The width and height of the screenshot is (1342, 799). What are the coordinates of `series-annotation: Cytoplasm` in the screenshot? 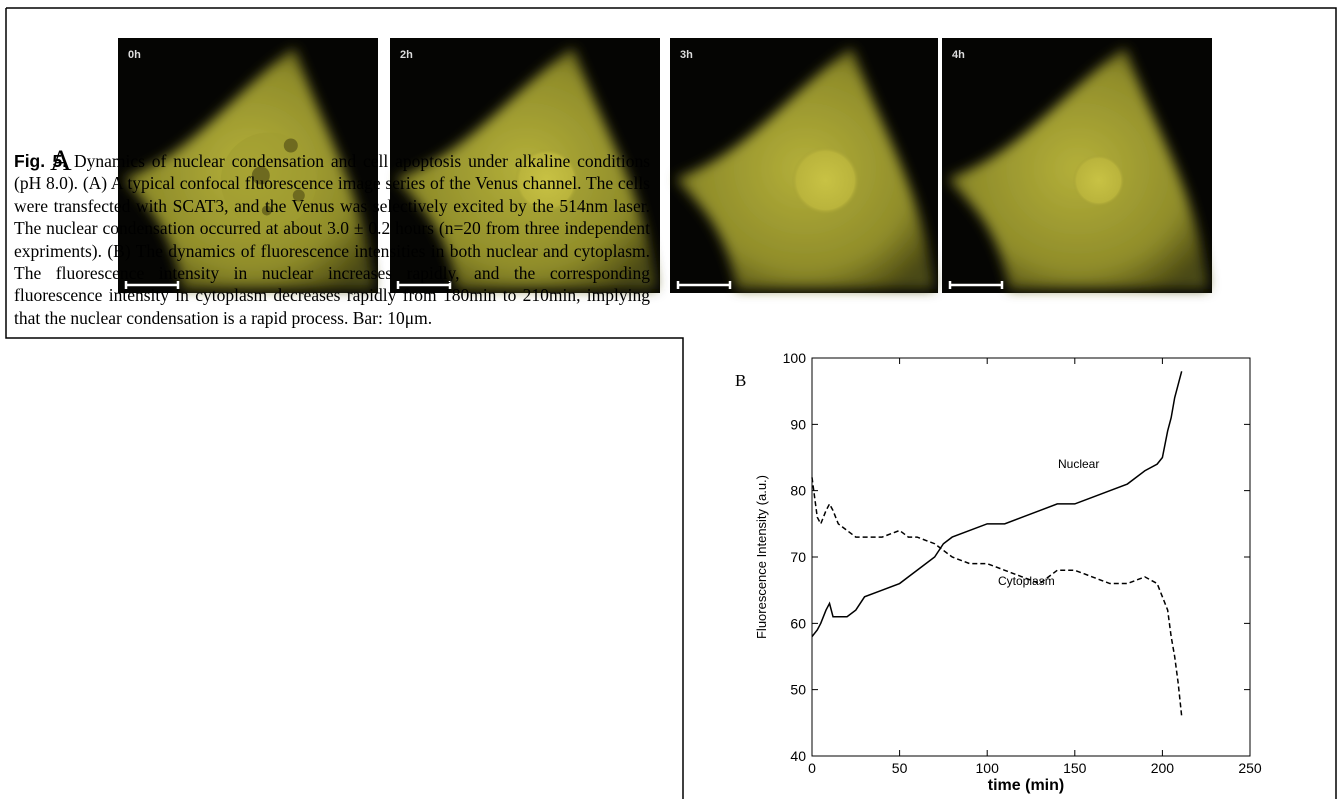 It's located at (1026, 581).